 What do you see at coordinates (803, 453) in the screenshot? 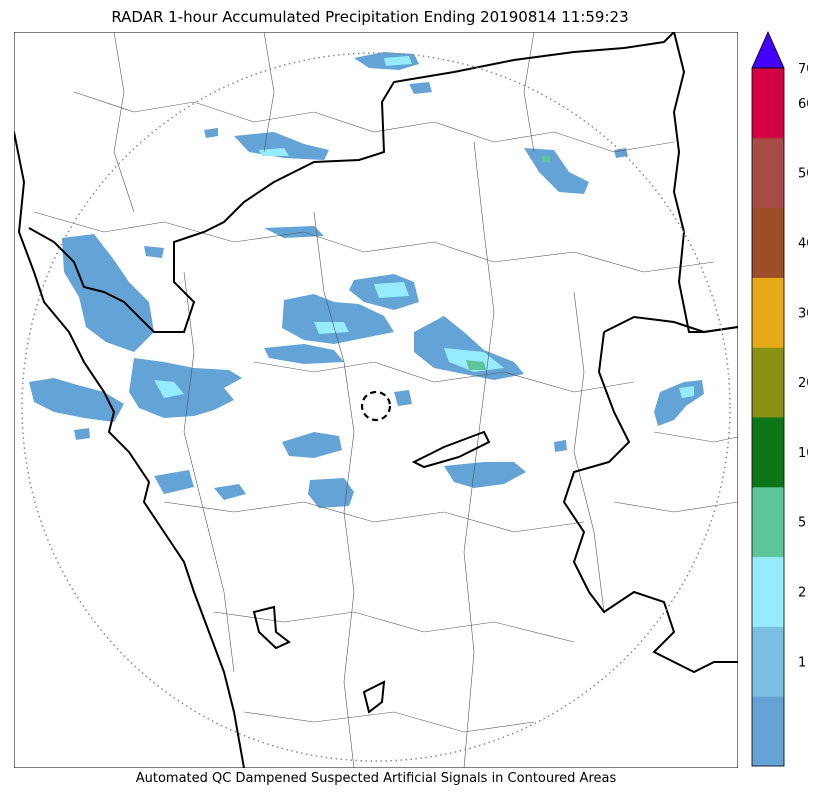
I see `colorbar-tick-label: 10` at bounding box center [803, 453].